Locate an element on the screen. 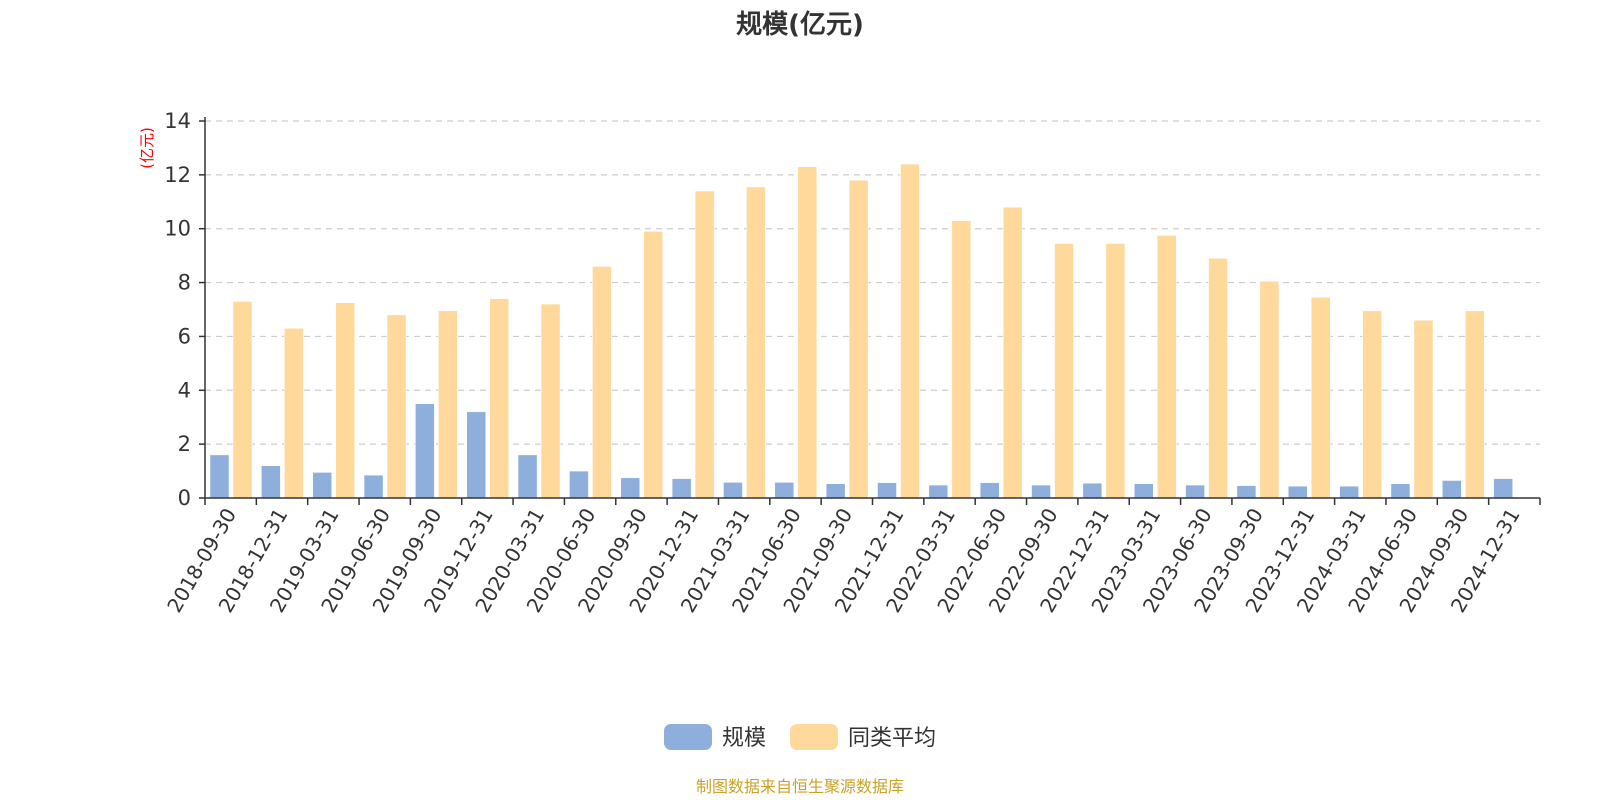  y-axis-unit-label: (亿元) is located at coordinates (147, 148).